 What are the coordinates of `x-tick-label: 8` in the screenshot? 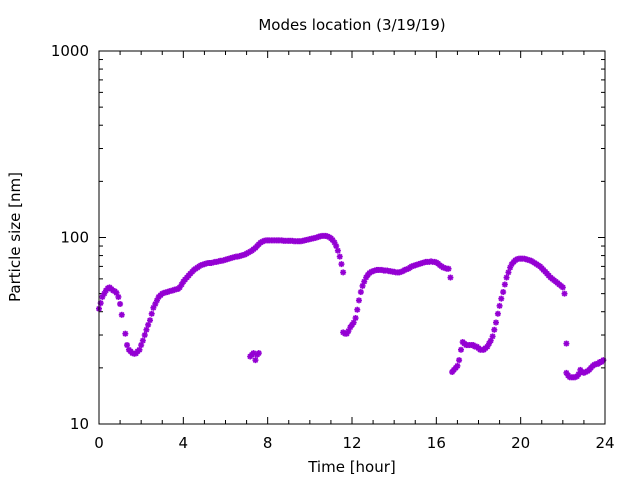 It's located at (268, 443).